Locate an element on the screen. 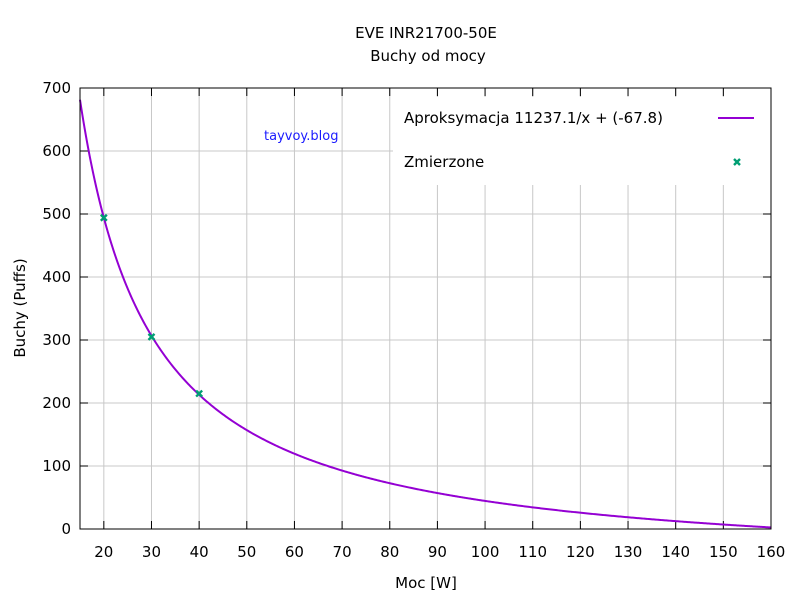 The height and width of the screenshot is (600, 800). legend-label: Zmierzone is located at coordinates (444, 162).